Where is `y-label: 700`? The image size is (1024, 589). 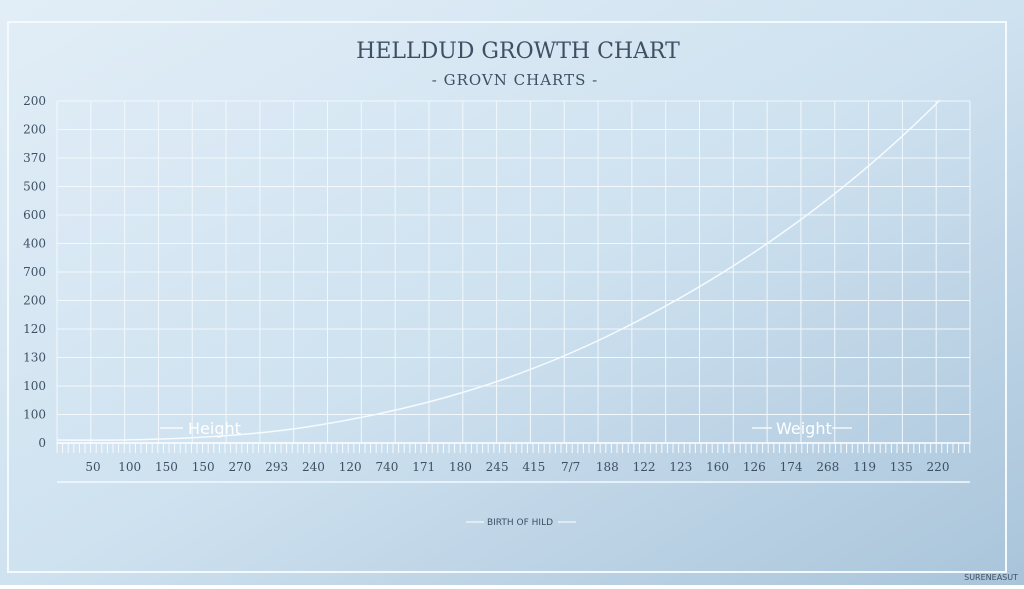 y-label: 700 is located at coordinates (34, 272).